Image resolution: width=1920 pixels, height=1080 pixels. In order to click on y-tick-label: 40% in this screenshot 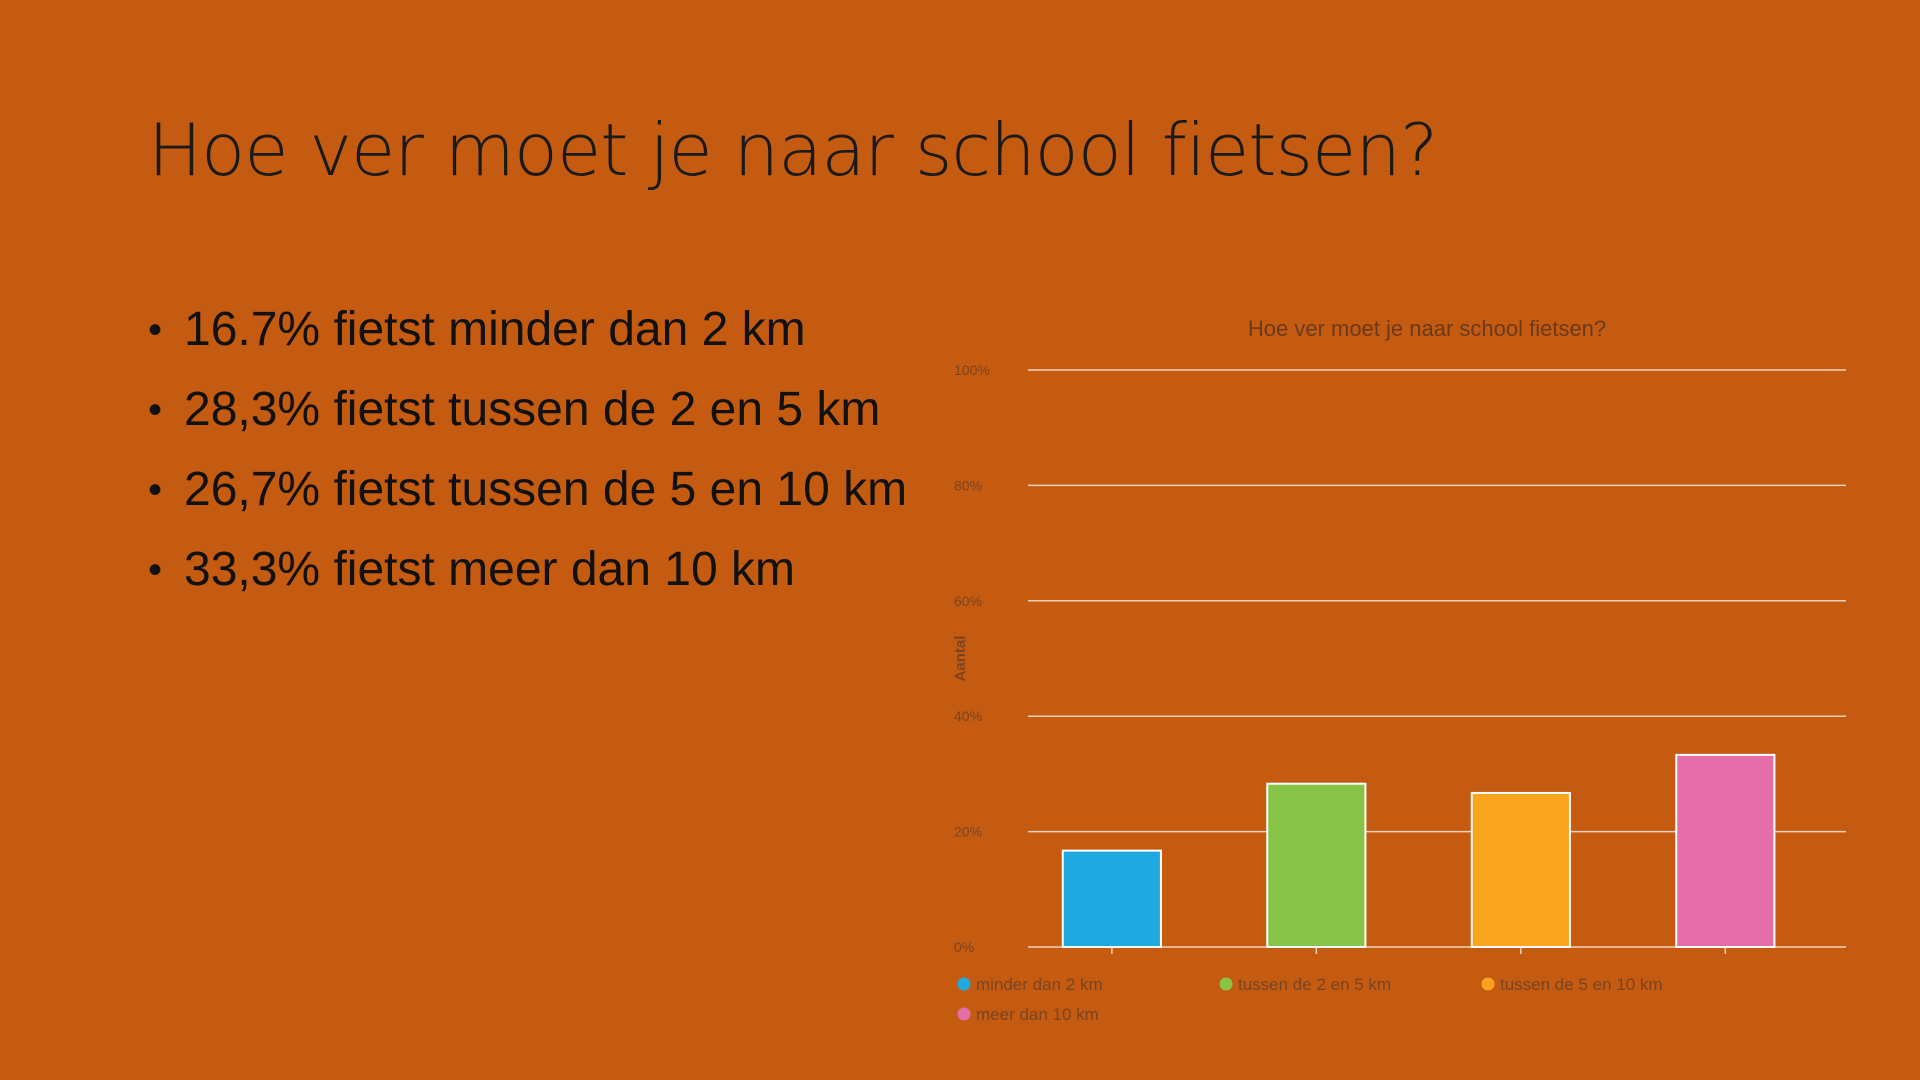, I will do `click(968, 716)`.